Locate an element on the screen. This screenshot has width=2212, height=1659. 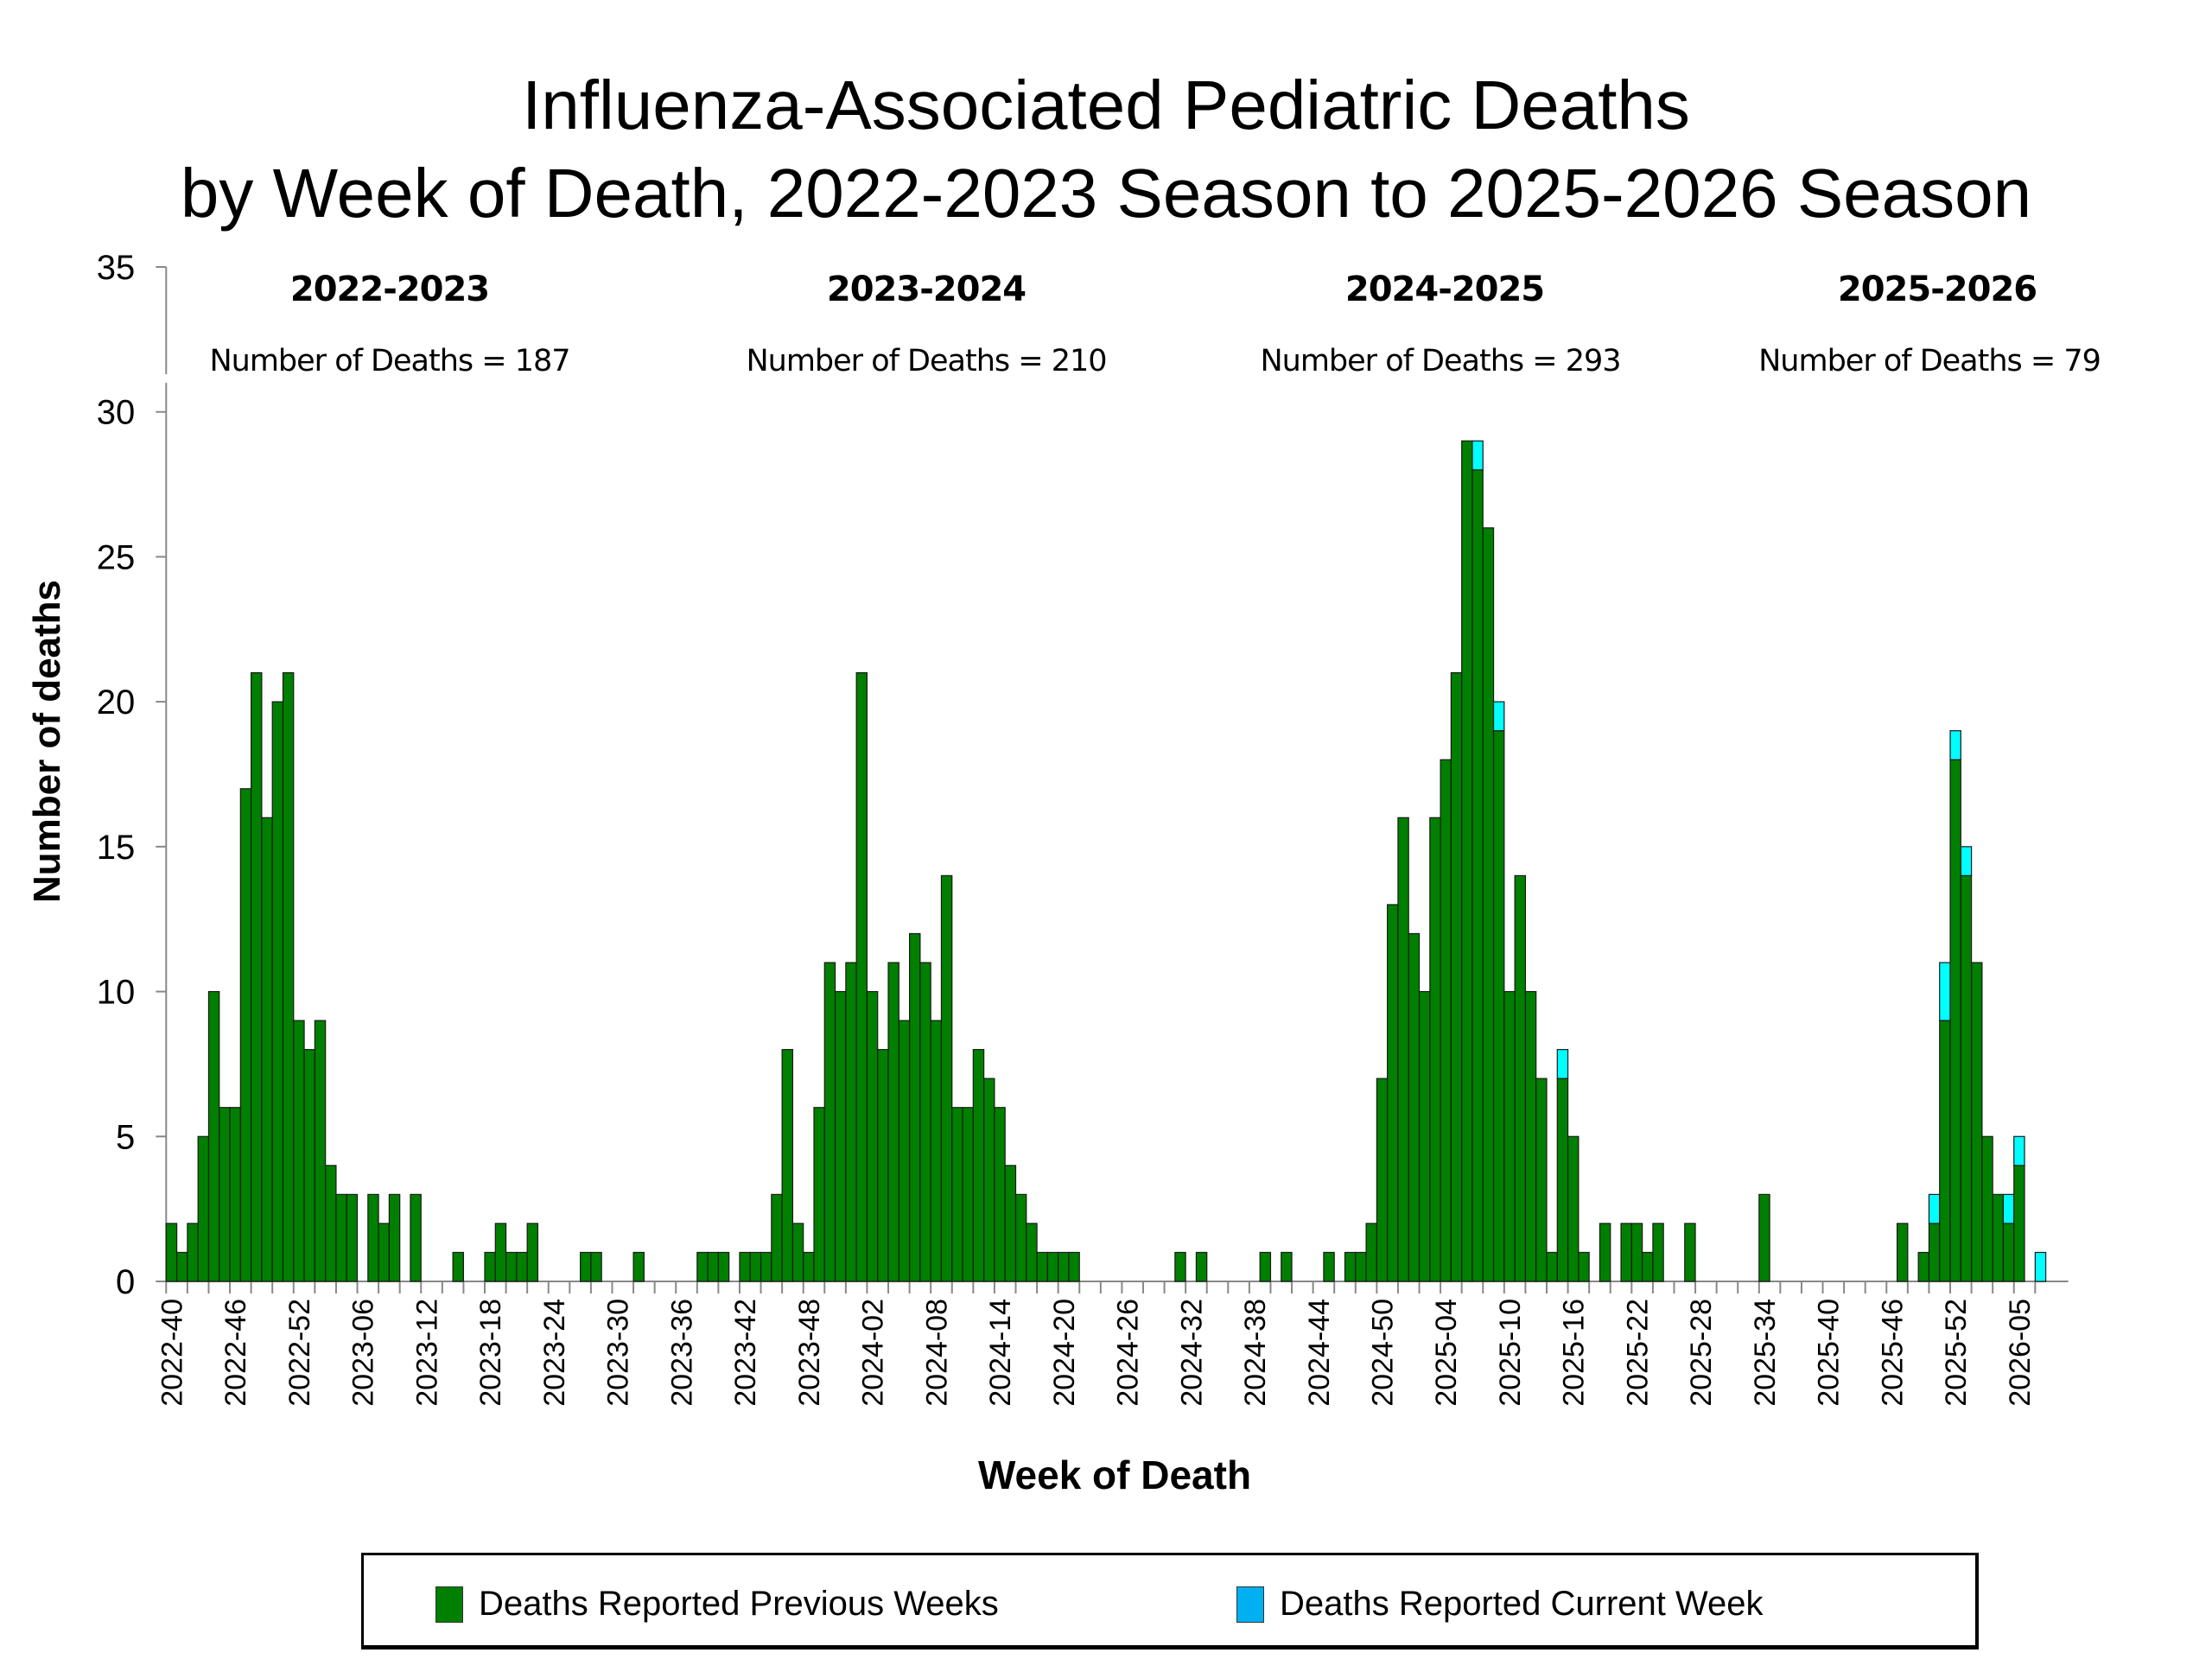
x-tick-label: 2023-12 is located at coordinates (426, 1353).